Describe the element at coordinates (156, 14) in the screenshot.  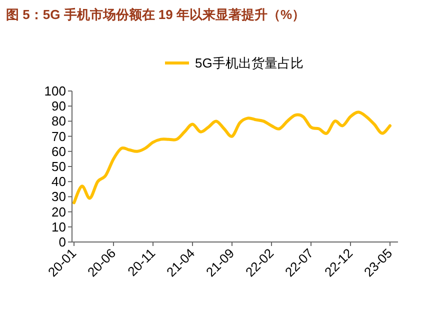
I see `chart-title: 图 5：5G 手机市场份额在 19 年以来显著提升（%）` at that location.